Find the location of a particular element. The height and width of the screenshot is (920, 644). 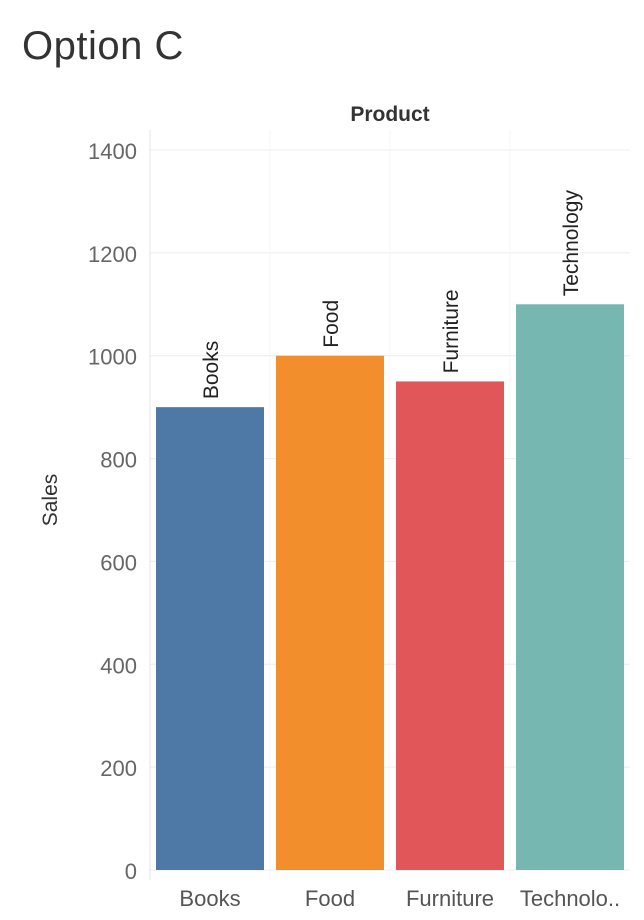

y-tick-label: 600 is located at coordinates (118, 562).